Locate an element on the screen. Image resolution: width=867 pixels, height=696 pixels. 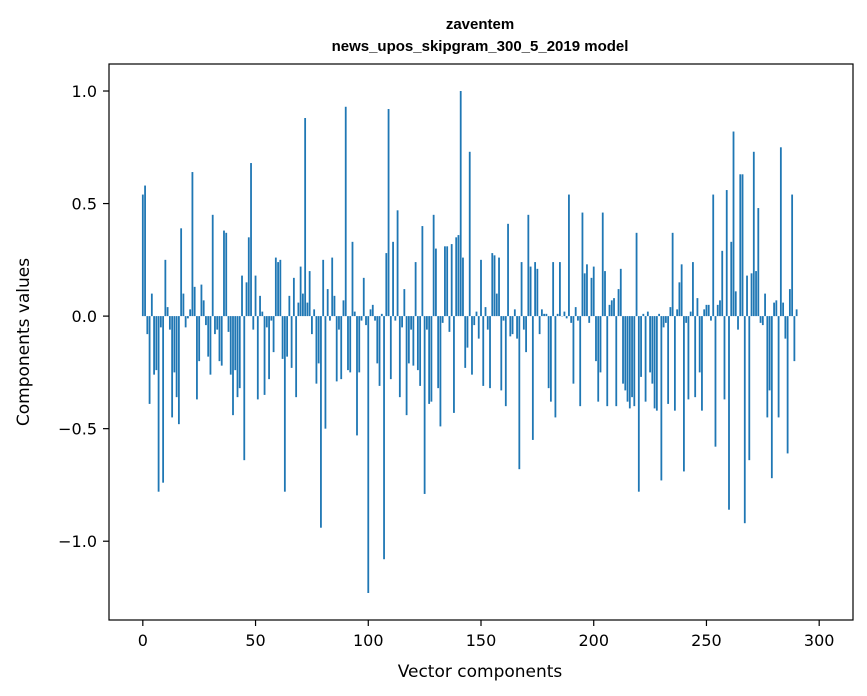
x-tick-label: 100 is located at coordinates (368, 640).